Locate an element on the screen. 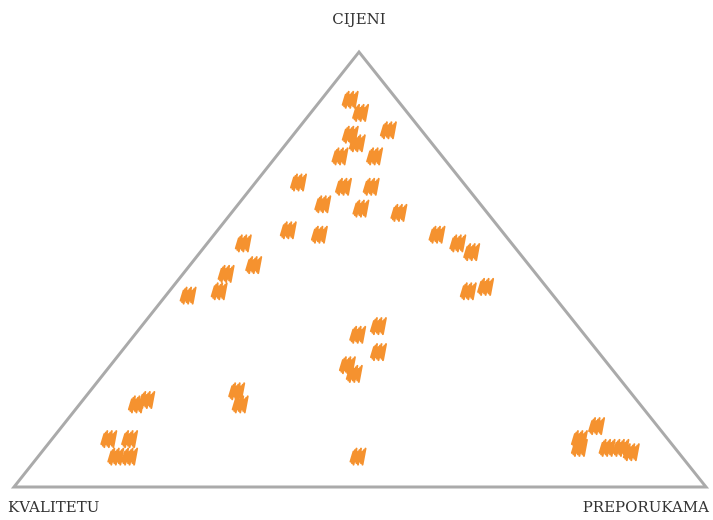 The height and width of the screenshot is (520, 713). vertex-label-top: CIJENI is located at coordinates (358, 19).